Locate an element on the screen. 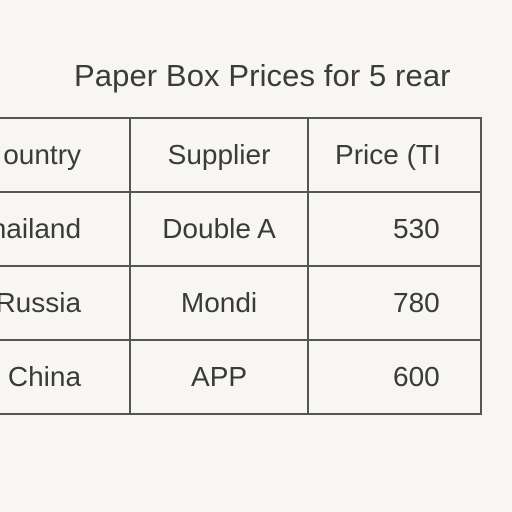 The width and height of the screenshot is (512, 512). header-price: Price (TI is located at coordinates (394, 155).